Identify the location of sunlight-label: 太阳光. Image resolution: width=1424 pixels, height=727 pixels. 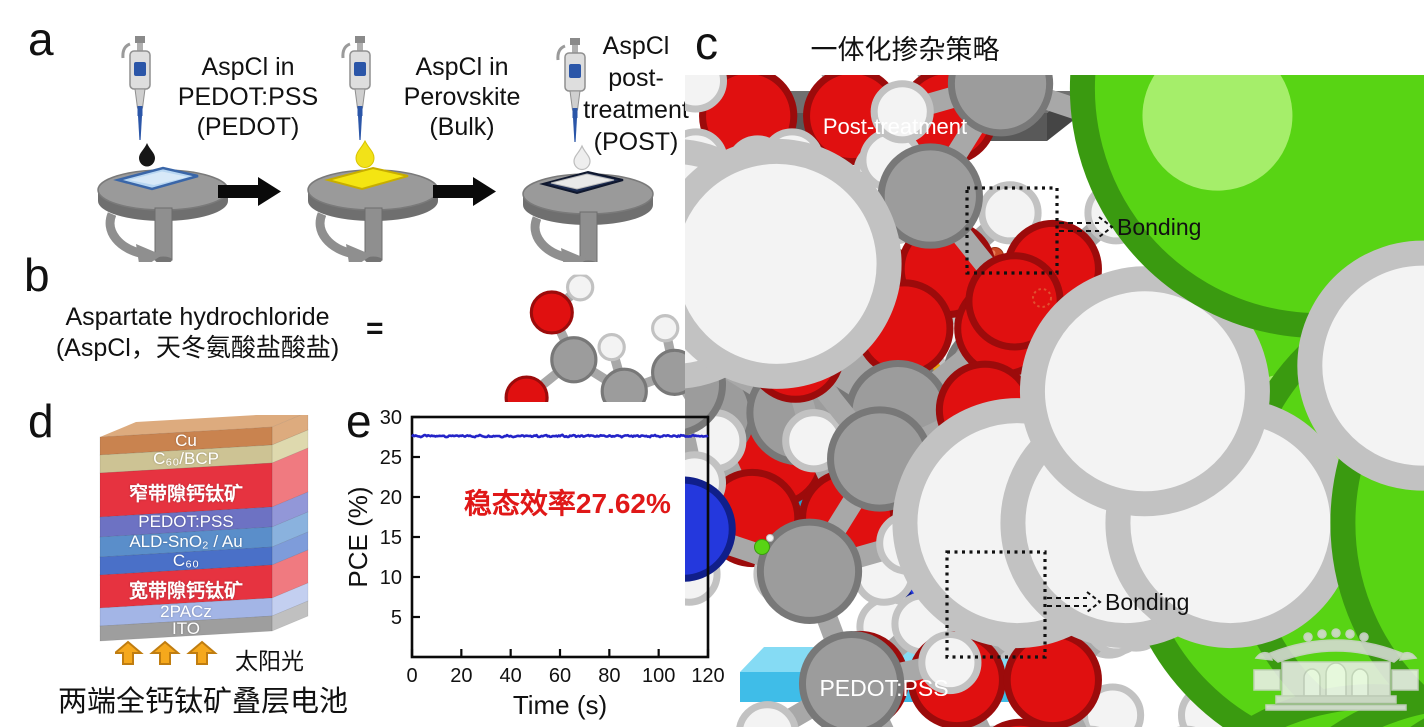
(269, 661).